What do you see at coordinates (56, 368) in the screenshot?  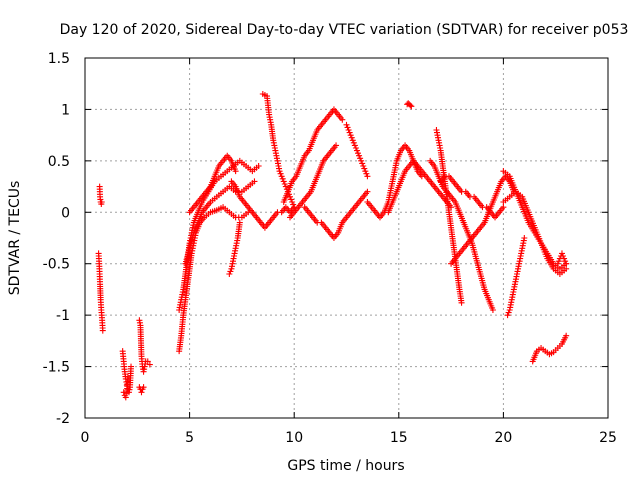 I see `y-tick-label: -1.5` at bounding box center [56, 368].